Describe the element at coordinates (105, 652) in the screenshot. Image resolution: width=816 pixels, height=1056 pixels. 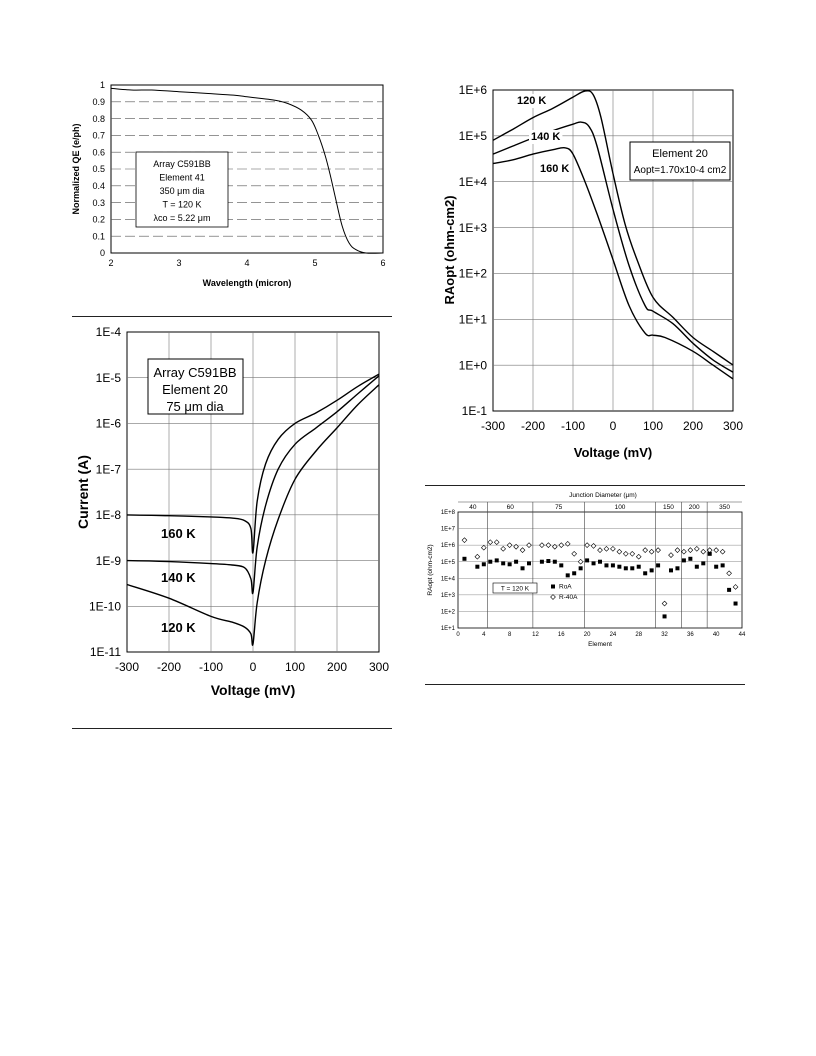
I see `y-tick-label: 1E-11` at that location.